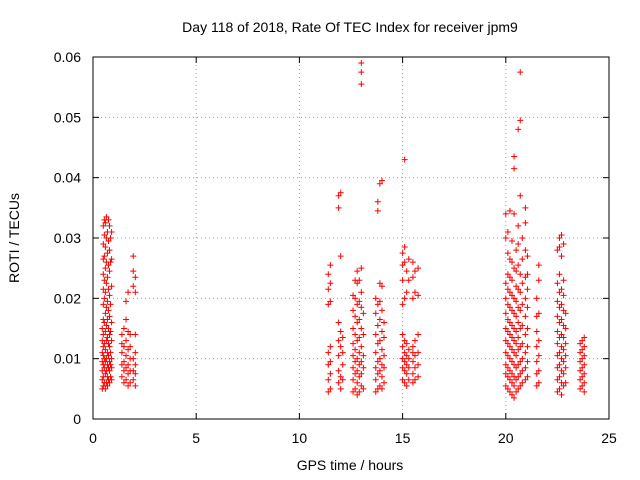 The width and height of the screenshot is (640, 480). Describe the element at coordinates (506, 438) in the screenshot. I see `x-tick-label: 20` at that location.